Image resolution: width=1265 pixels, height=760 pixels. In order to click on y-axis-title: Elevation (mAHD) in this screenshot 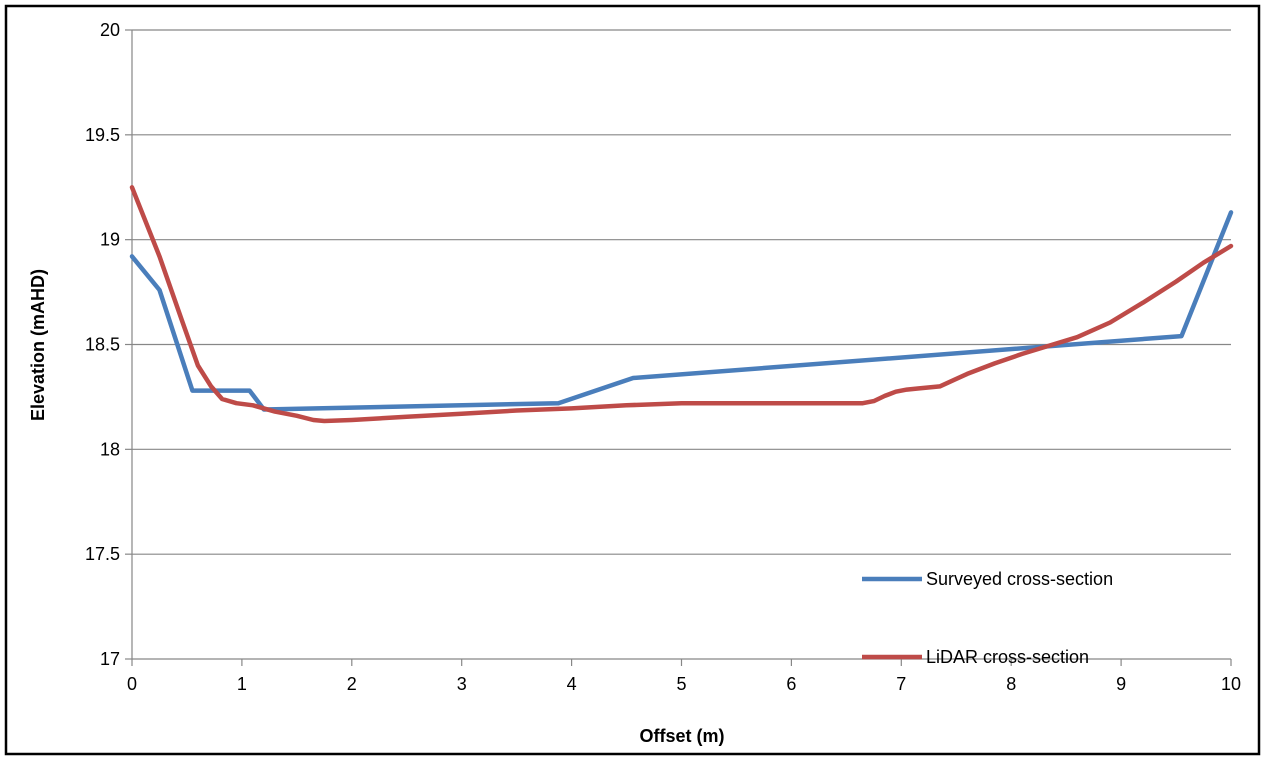, I will do `click(38, 345)`.